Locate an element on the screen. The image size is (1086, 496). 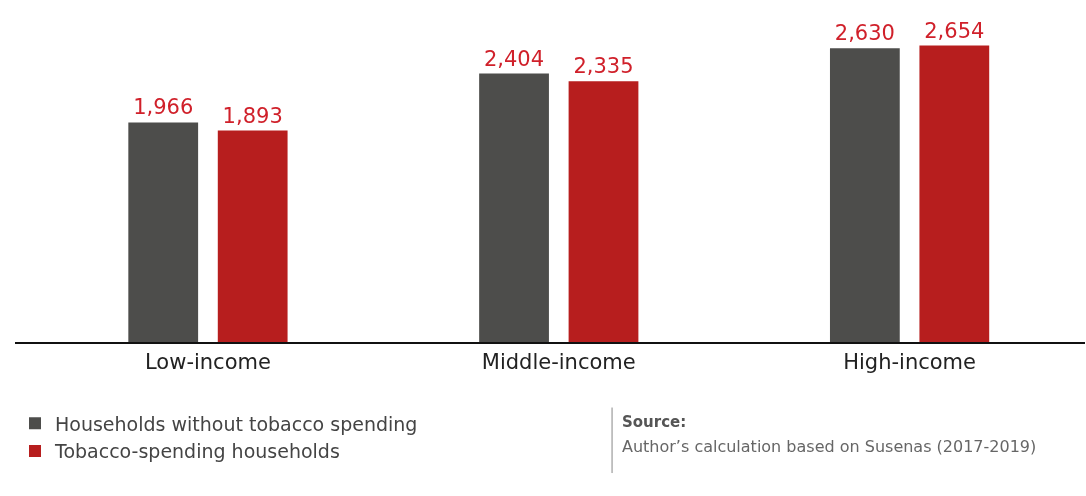
data-label: 2,654 is located at coordinates (954, 30).